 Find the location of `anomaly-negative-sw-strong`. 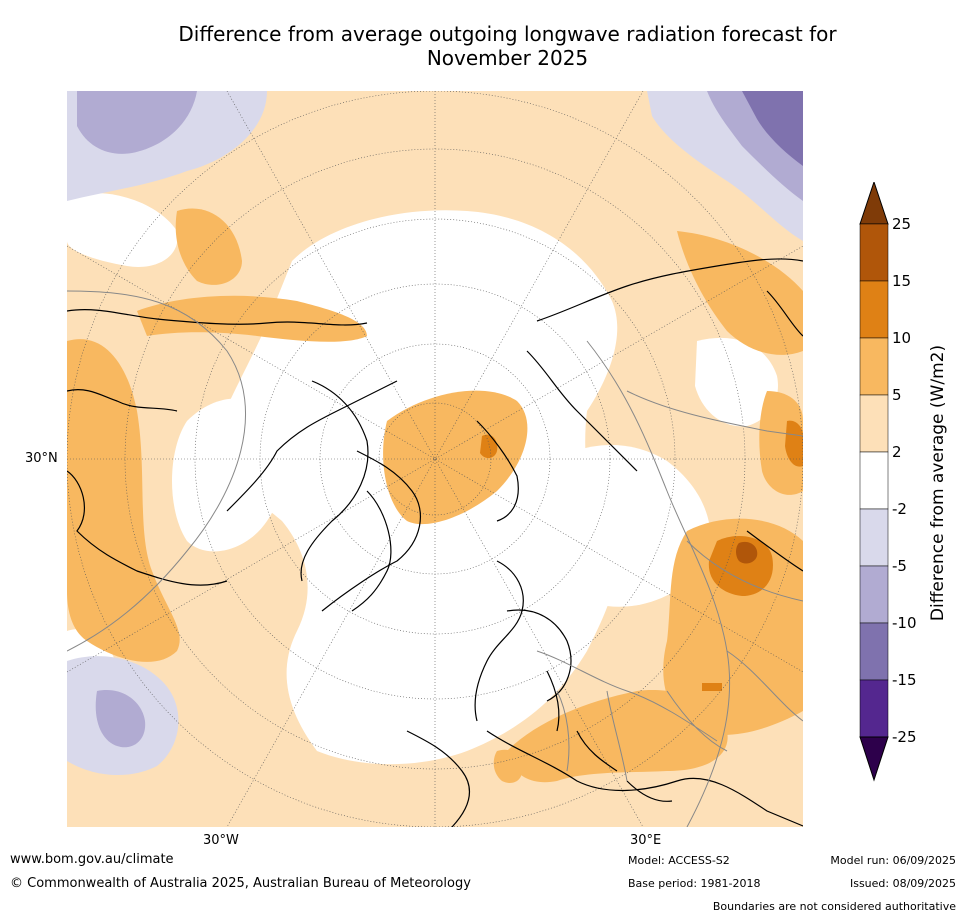

anomaly-negative-sw-strong is located at coordinates (120, 719).